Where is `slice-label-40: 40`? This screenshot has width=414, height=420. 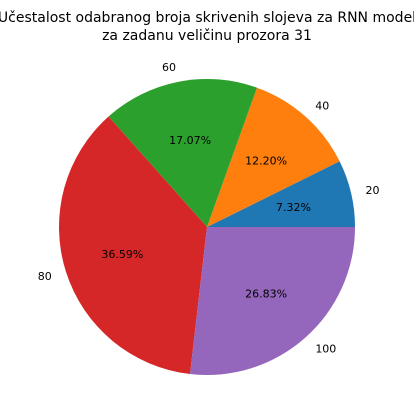 slice-label-40: 40 is located at coordinates (322, 105).